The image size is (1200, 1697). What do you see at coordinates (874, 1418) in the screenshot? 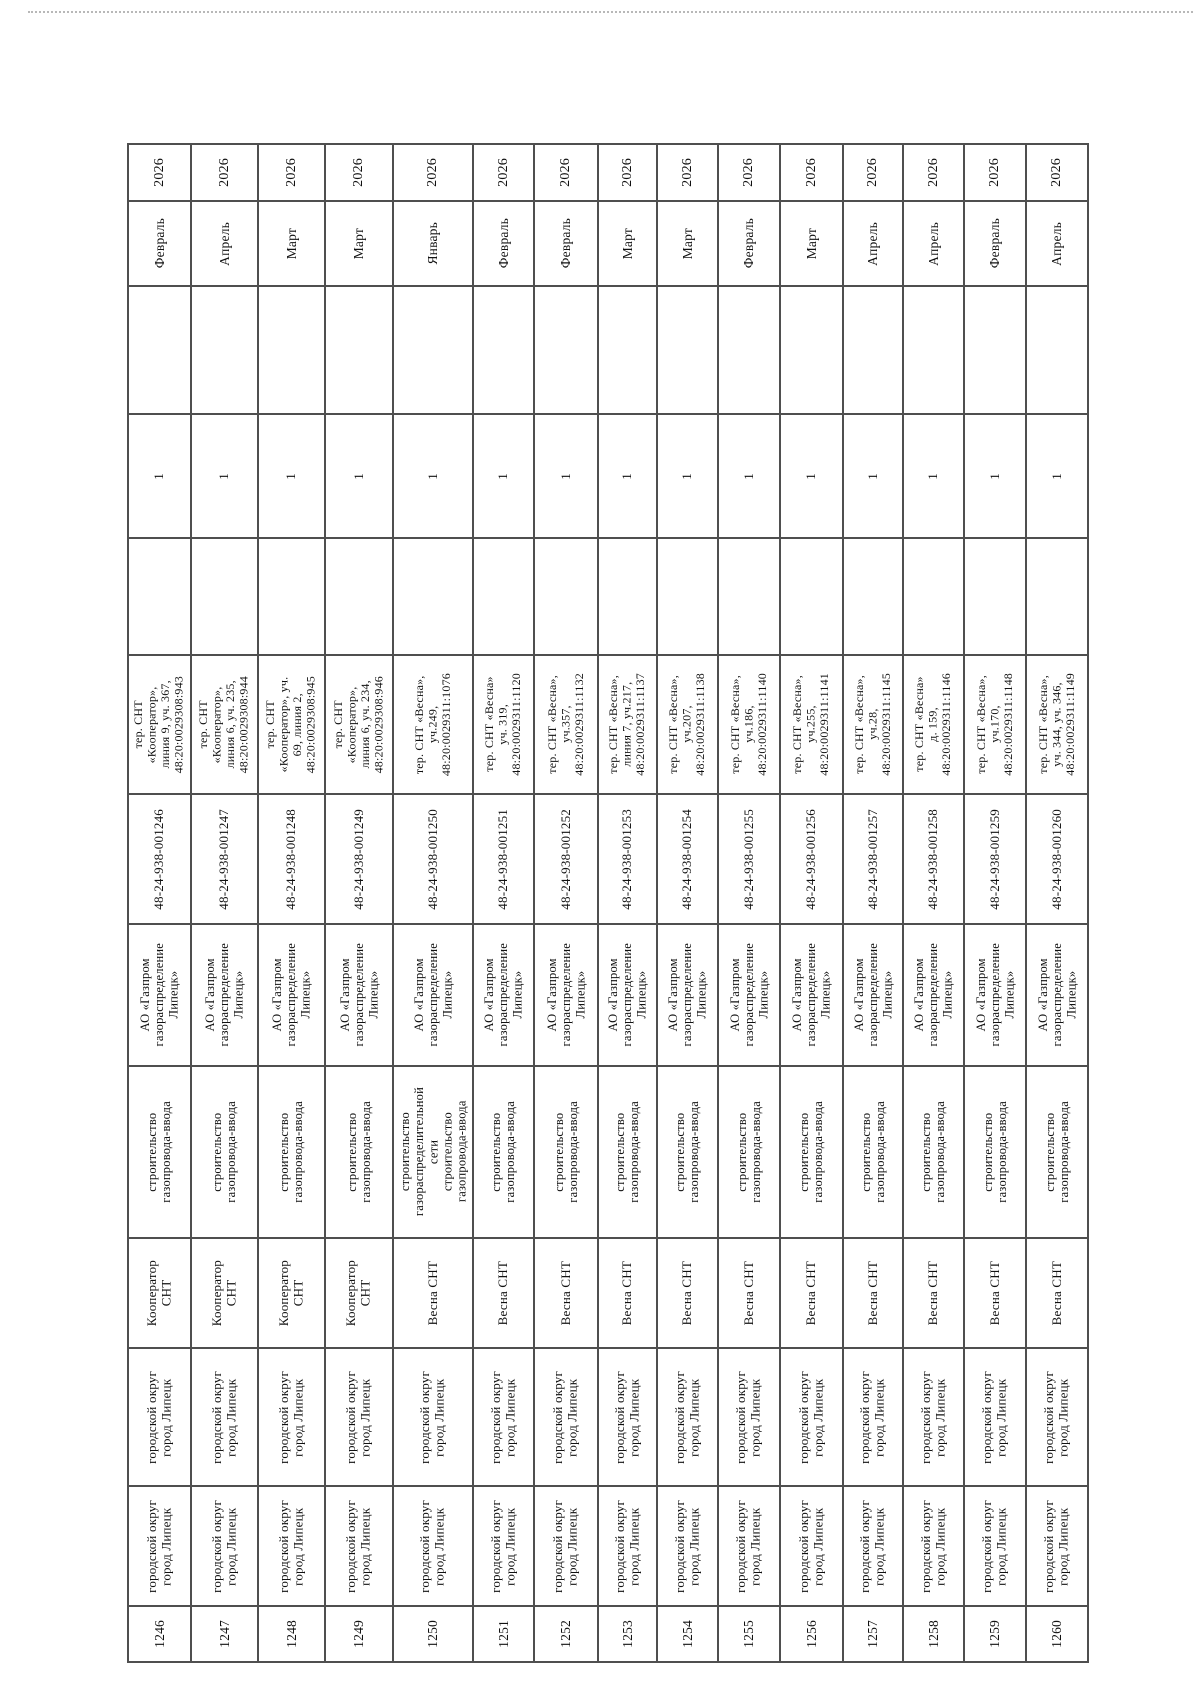
I see `cell-municipality-1257: городской округ город Липецк` at bounding box center [874, 1418].